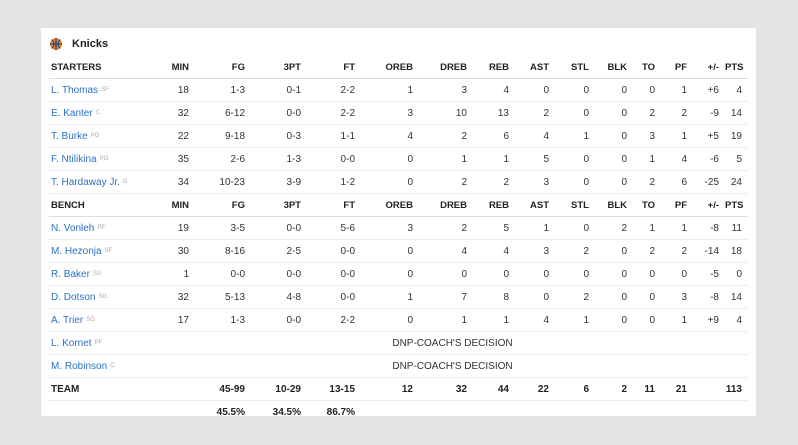 This screenshot has width=798, height=445. Describe the element at coordinates (736, 251) in the screenshot. I see `stat-pts: 18` at that location.